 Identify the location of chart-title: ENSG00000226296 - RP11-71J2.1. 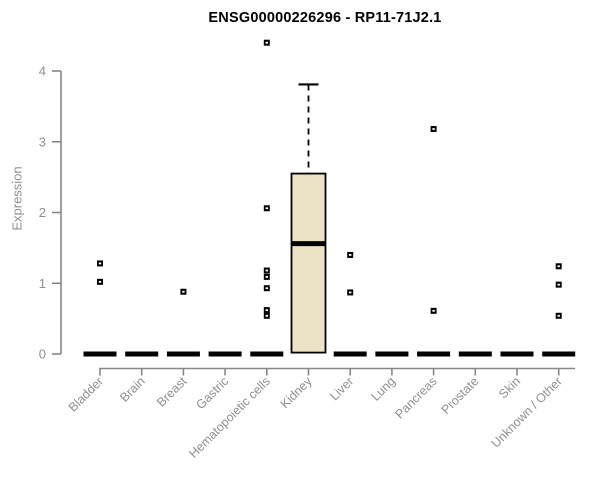
(325, 18).